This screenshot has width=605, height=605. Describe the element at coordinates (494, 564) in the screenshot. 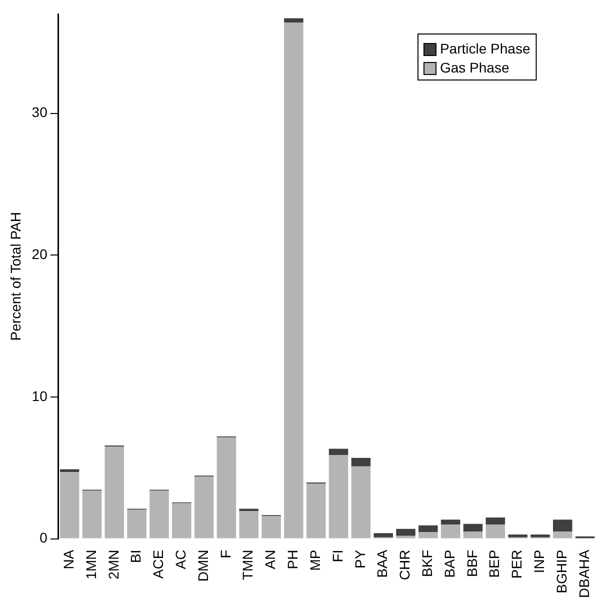

I see `x-tick-label: BEP` at that location.